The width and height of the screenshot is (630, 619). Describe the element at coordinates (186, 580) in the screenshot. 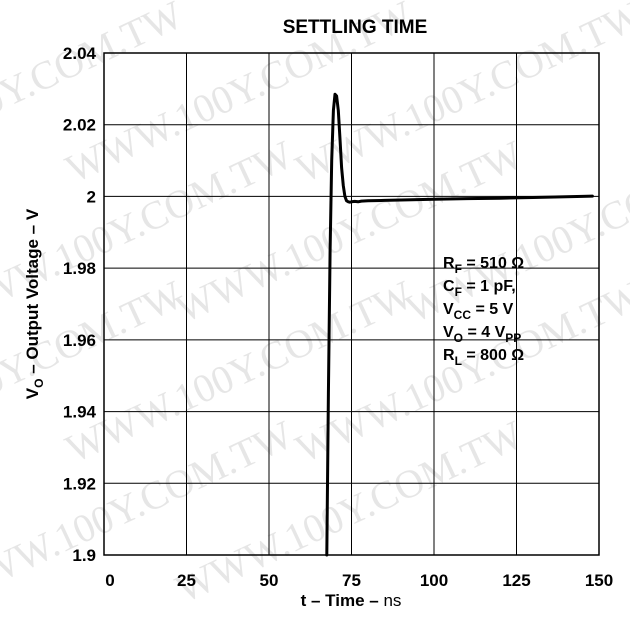

I see `x-tick-label: 25` at that location.